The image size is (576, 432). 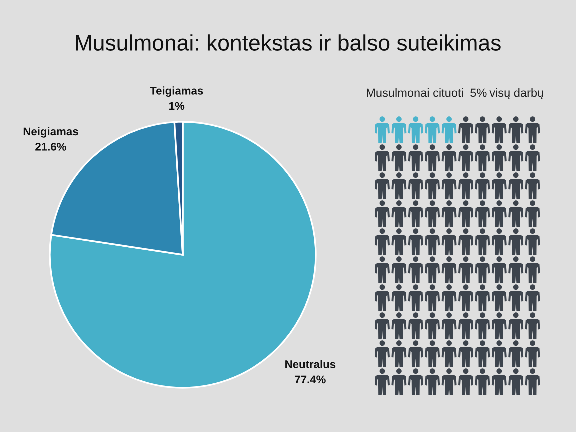 What do you see at coordinates (310, 380) in the screenshot?
I see `data-label: 77.4%` at bounding box center [310, 380].